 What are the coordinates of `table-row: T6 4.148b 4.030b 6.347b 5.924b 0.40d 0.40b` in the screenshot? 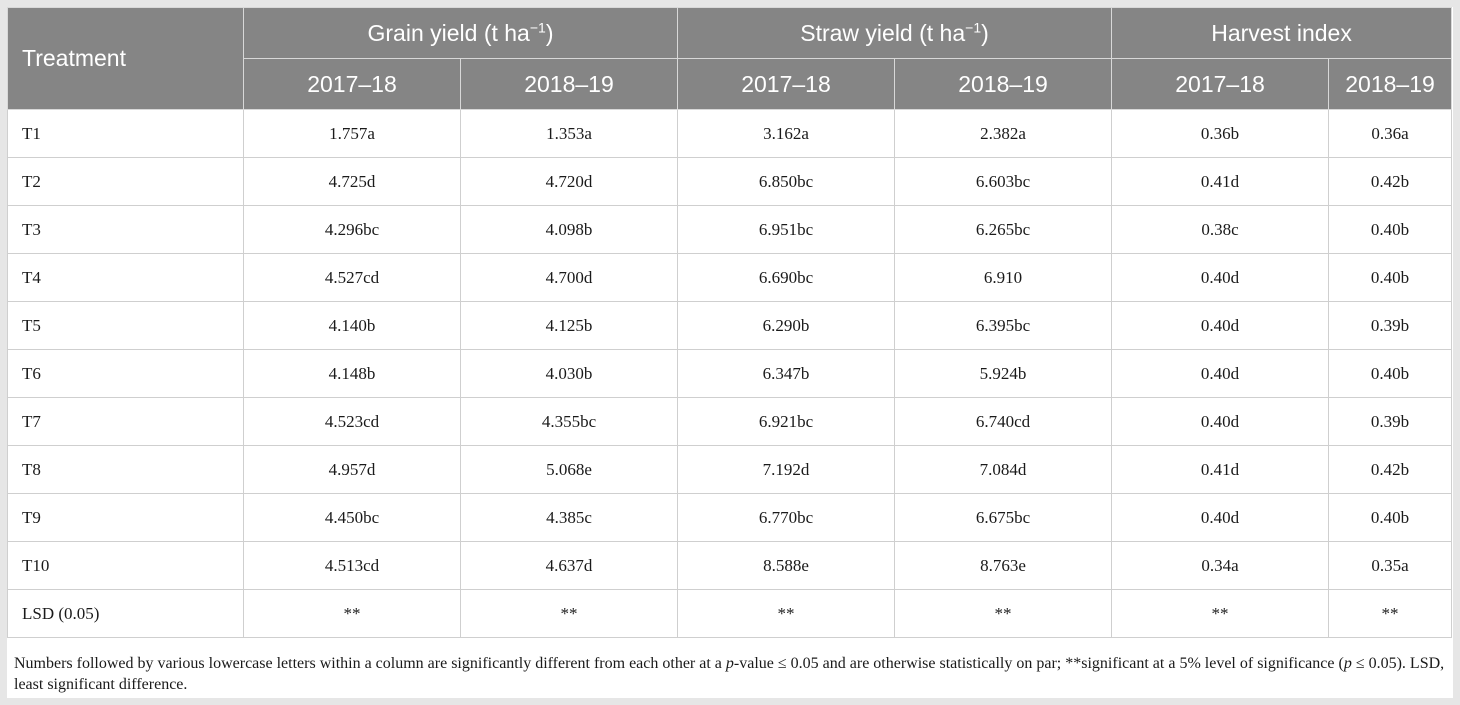 It's located at (730, 373).